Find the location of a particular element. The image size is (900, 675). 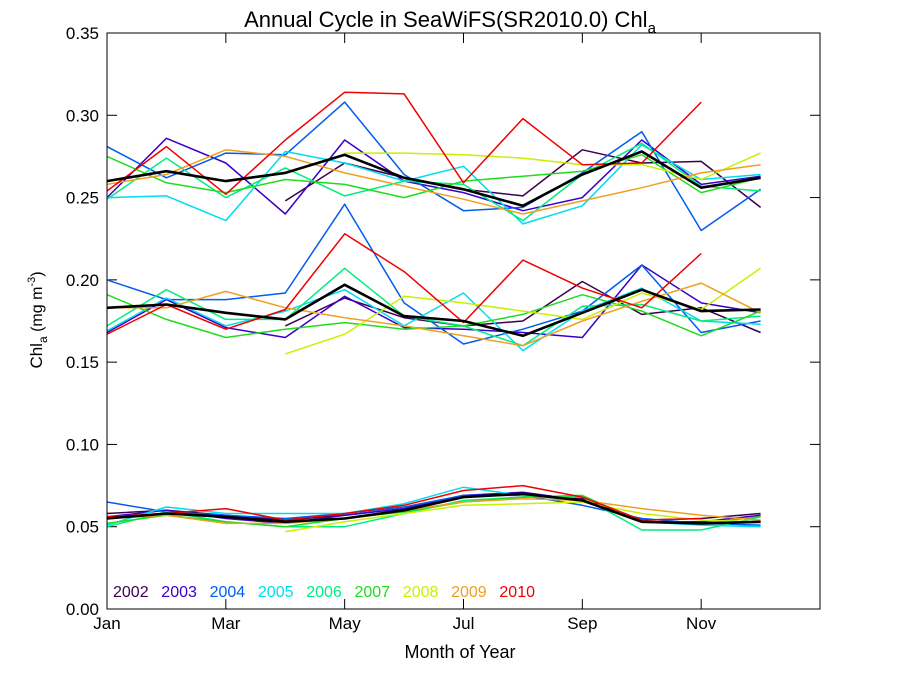

series-2002-high-line is located at coordinates (523, 178).